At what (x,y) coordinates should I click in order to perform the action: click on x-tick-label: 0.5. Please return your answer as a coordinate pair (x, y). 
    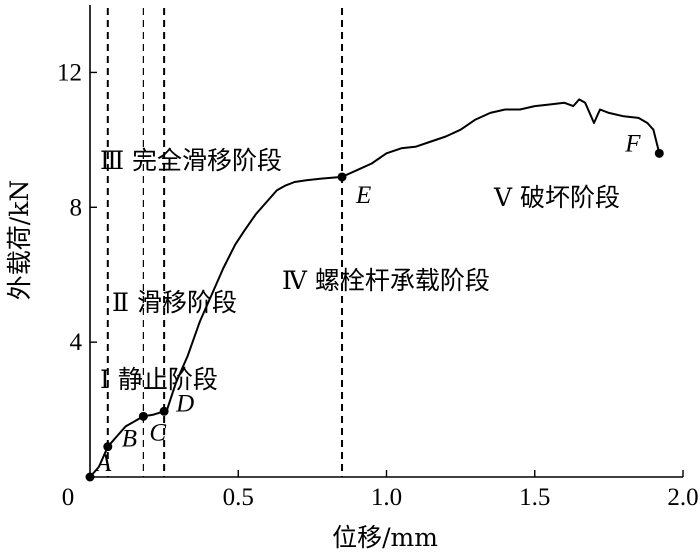
    Looking at the image, I should click on (238, 497).